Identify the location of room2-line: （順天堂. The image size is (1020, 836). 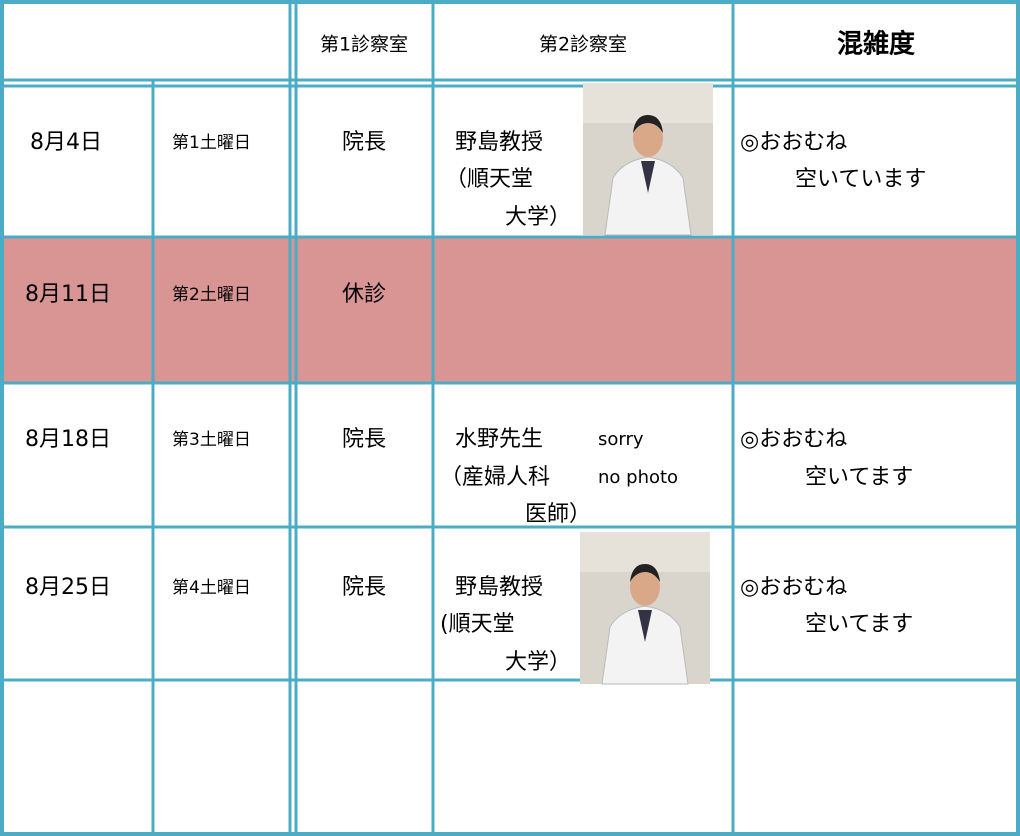
(489, 179).